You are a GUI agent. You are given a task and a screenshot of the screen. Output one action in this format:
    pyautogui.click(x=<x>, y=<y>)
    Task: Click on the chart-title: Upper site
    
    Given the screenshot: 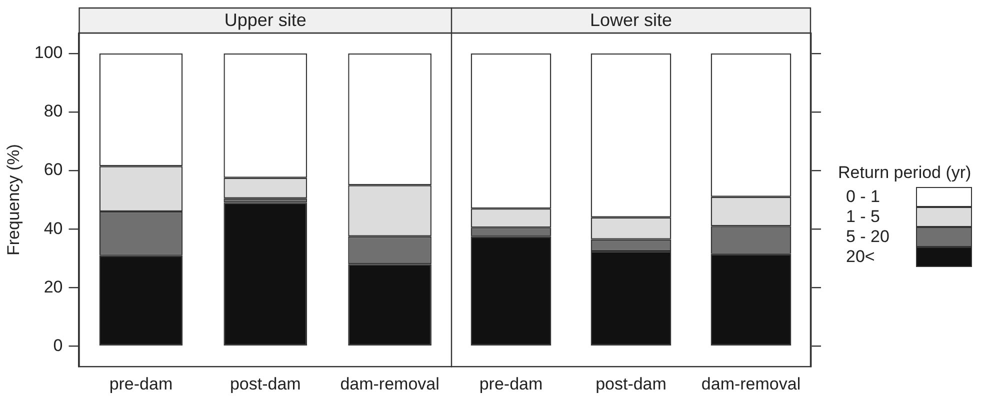 What is the action you would take?
    pyautogui.click(x=265, y=20)
    